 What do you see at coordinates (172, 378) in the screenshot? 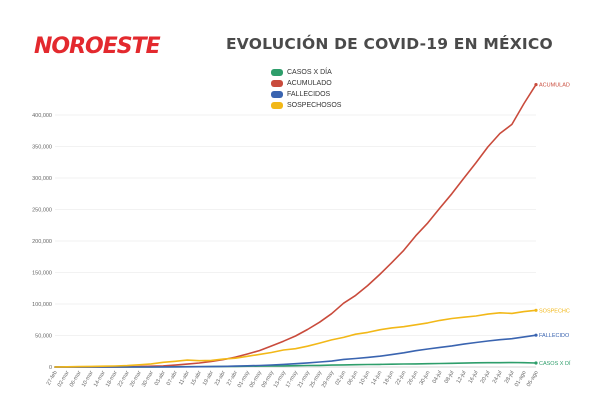
I see `x-tick-label: 07-abr` at bounding box center [172, 378].